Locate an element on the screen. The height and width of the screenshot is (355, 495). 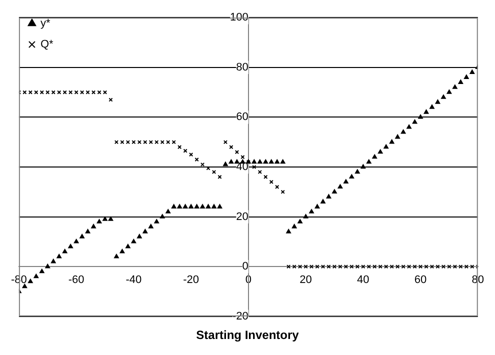
y-tick-label: 20 is located at coordinates (242, 216).